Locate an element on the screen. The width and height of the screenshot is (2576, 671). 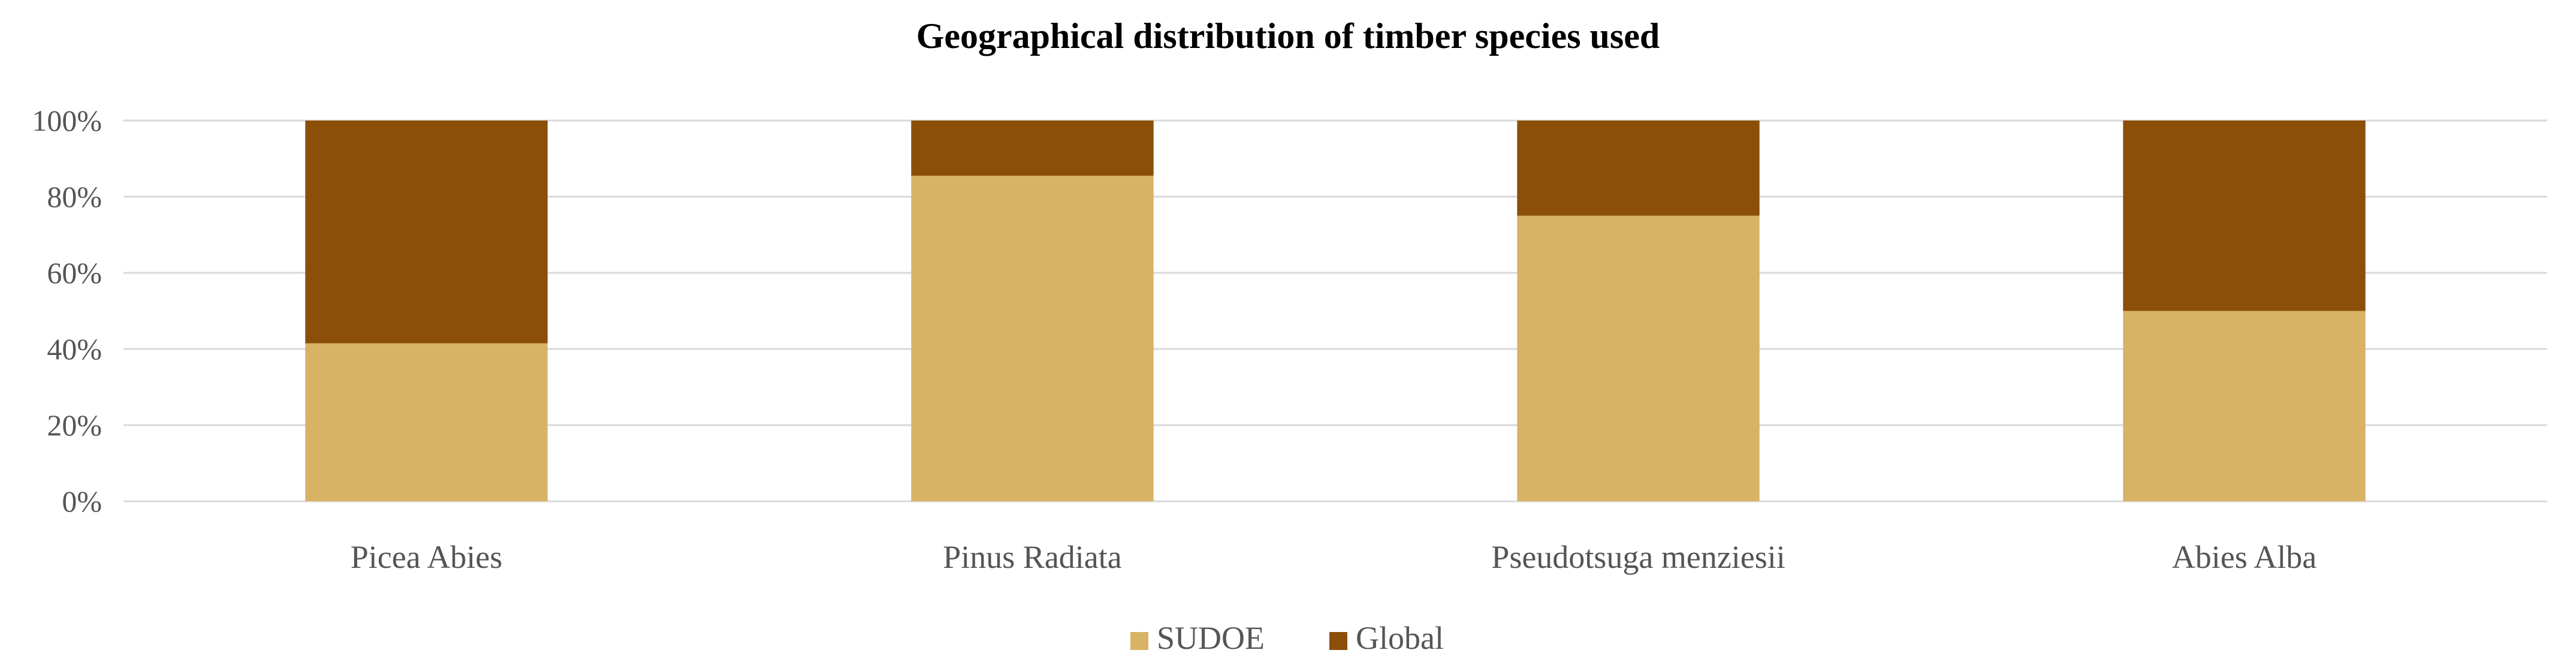
legend-label-sudoe: SUDOE is located at coordinates (1211, 638).